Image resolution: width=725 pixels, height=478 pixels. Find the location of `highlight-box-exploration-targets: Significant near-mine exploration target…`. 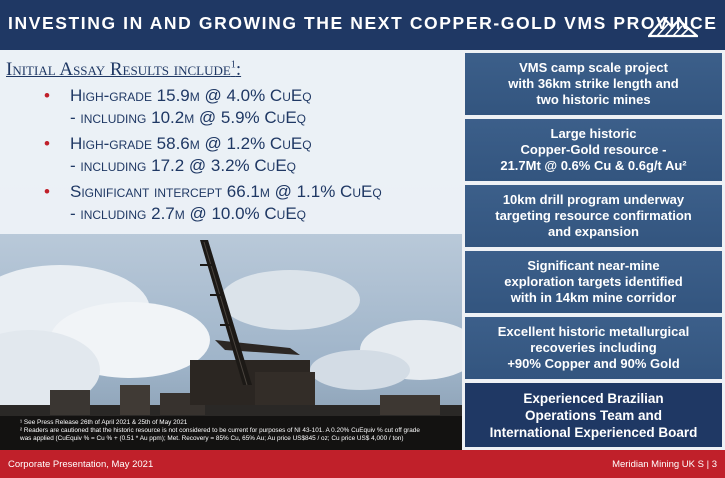

highlight-box-exploration-targets: Significant near-mine exploration target… is located at coordinates (593, 282).